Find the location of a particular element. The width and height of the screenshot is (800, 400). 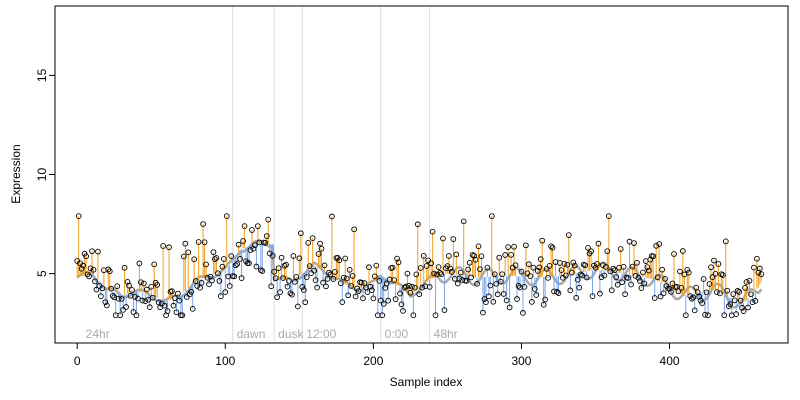

y-axis: 5 10 15 is located at coordinates (45, 172).